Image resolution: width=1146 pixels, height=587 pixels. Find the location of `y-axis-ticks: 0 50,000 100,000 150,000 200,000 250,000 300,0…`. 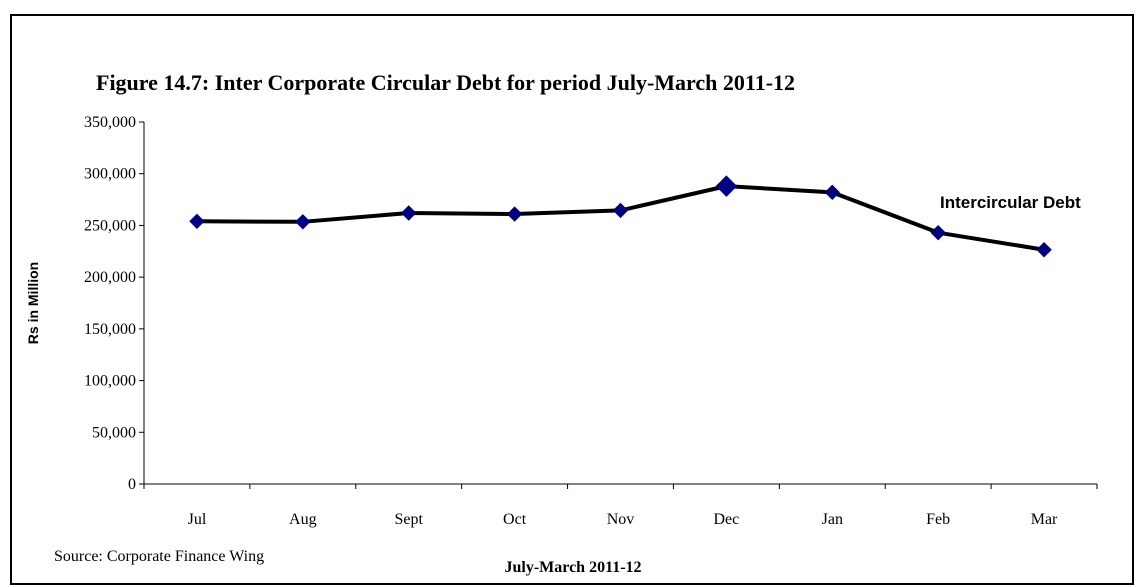

y-axis-ticks: 0 50,000 100,000 150,000 200,000 250,000 300,0… is located at coordinates (114, 303).